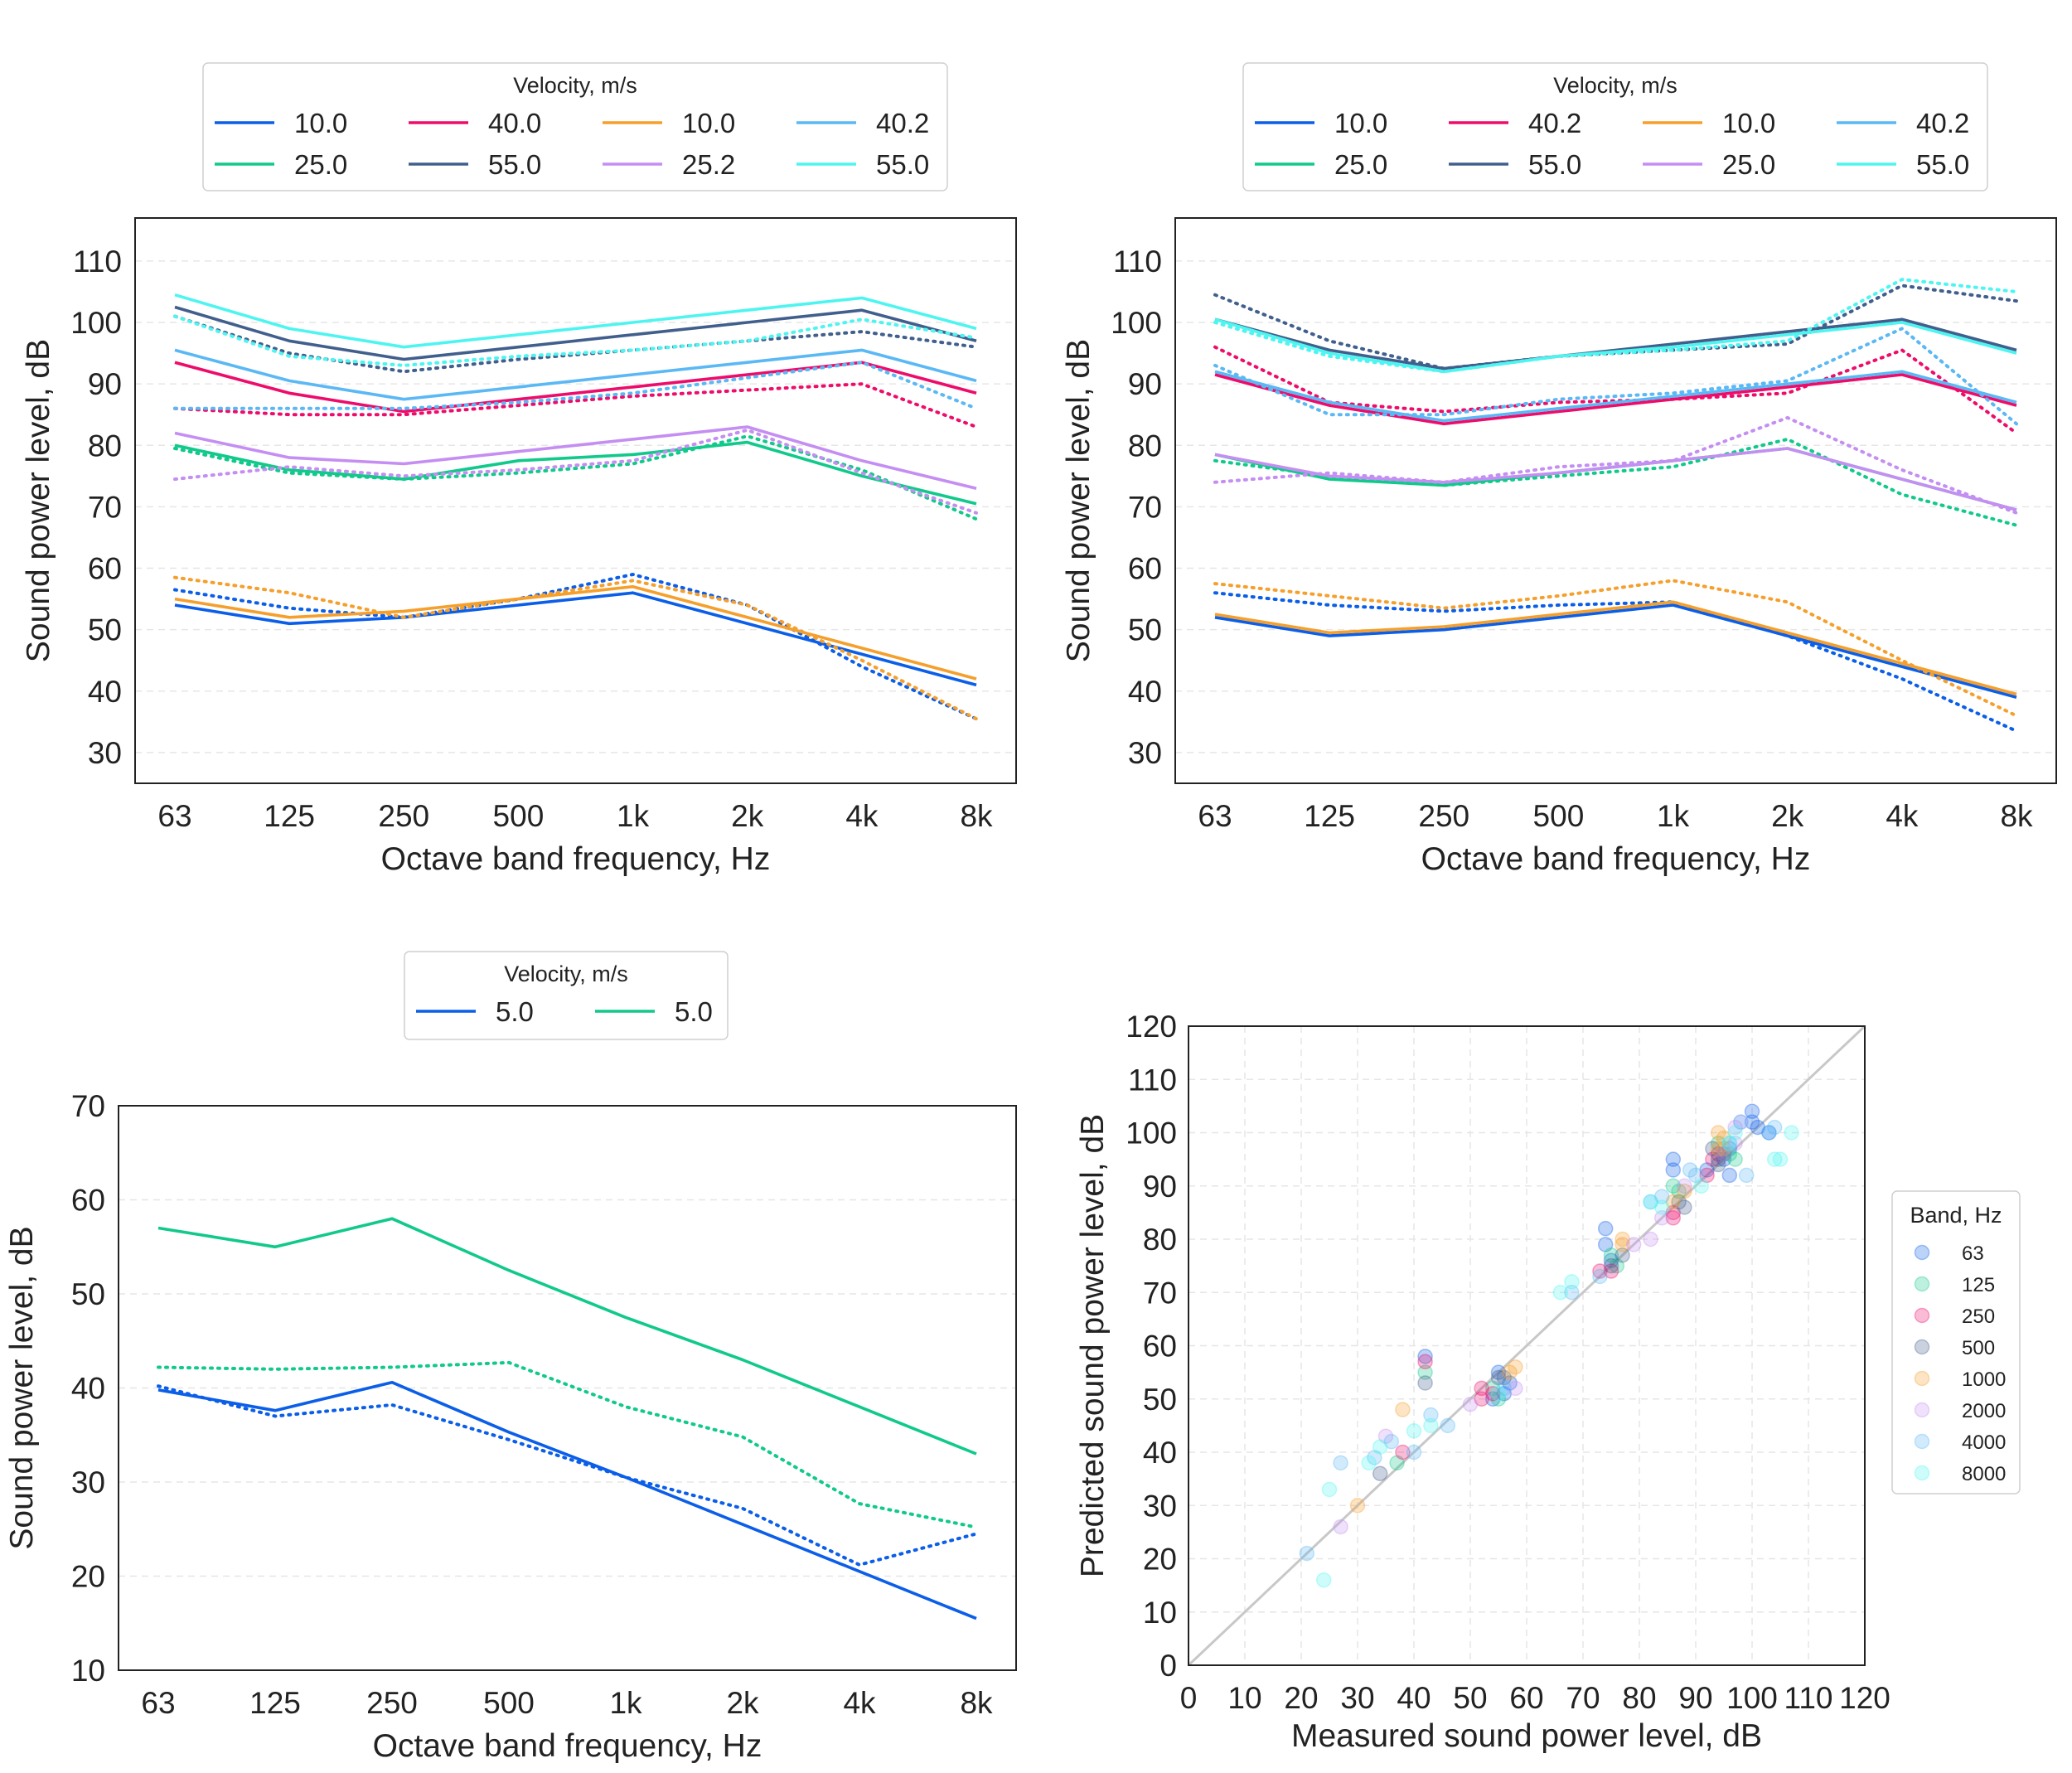  What do you see at coordinates (1160, 1187) in the screenshot?
I see `y-tick-label: 90` at bounding box center [1160, 1187].